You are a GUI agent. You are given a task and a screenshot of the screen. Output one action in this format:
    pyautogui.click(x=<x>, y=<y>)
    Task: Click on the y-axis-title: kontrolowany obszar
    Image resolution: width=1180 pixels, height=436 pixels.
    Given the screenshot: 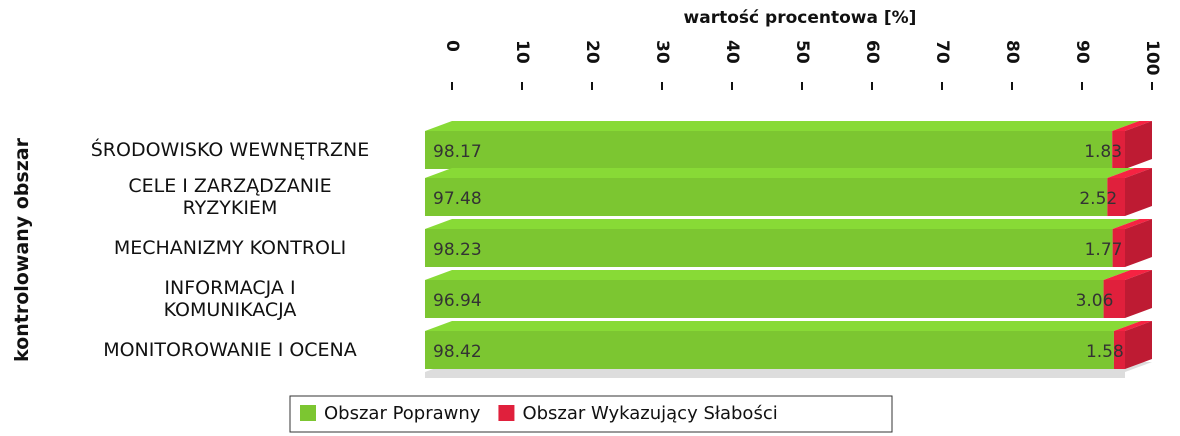 What is the action you would take?
    pyautogui.click(x=22, y=250)
    